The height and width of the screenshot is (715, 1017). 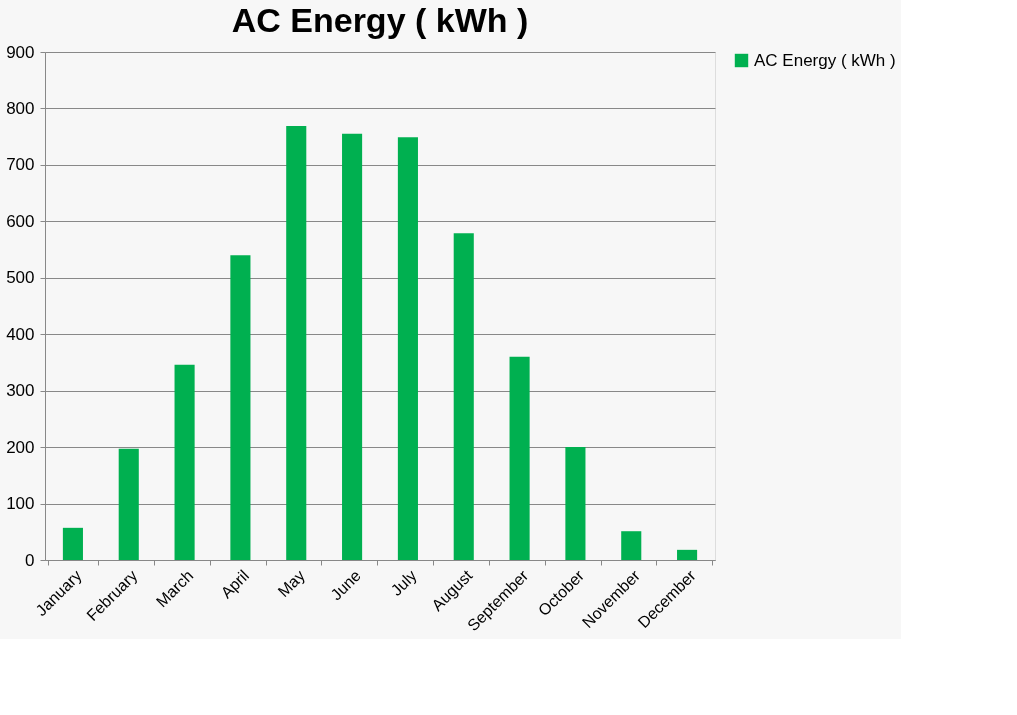 I want to click on y-tick-label: 500, so click(x=20, y=278).